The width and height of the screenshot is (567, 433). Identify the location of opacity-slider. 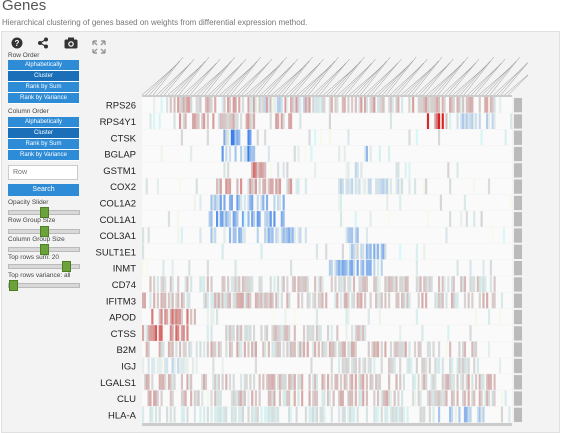
(44, 212).